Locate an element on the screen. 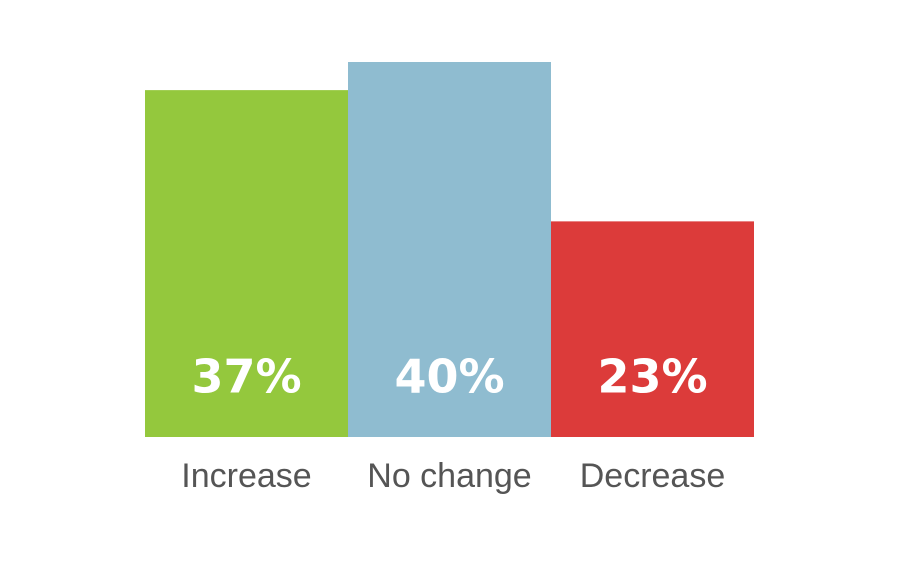 This screenshot has width=900, height=580. category-label: Increase is located at coordinates (246, 476).